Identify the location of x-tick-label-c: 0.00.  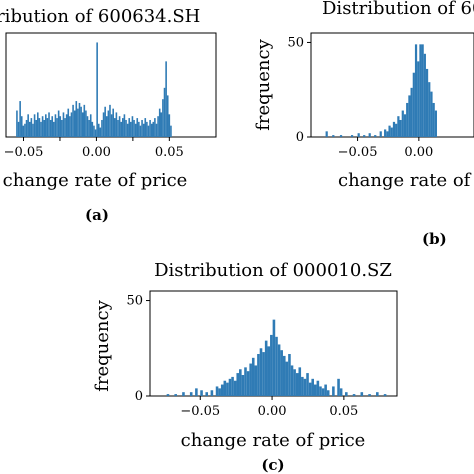
(272, 411).